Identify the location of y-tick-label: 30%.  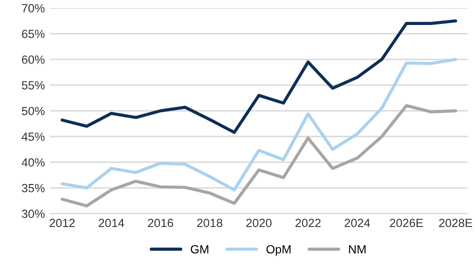
(33, 214).